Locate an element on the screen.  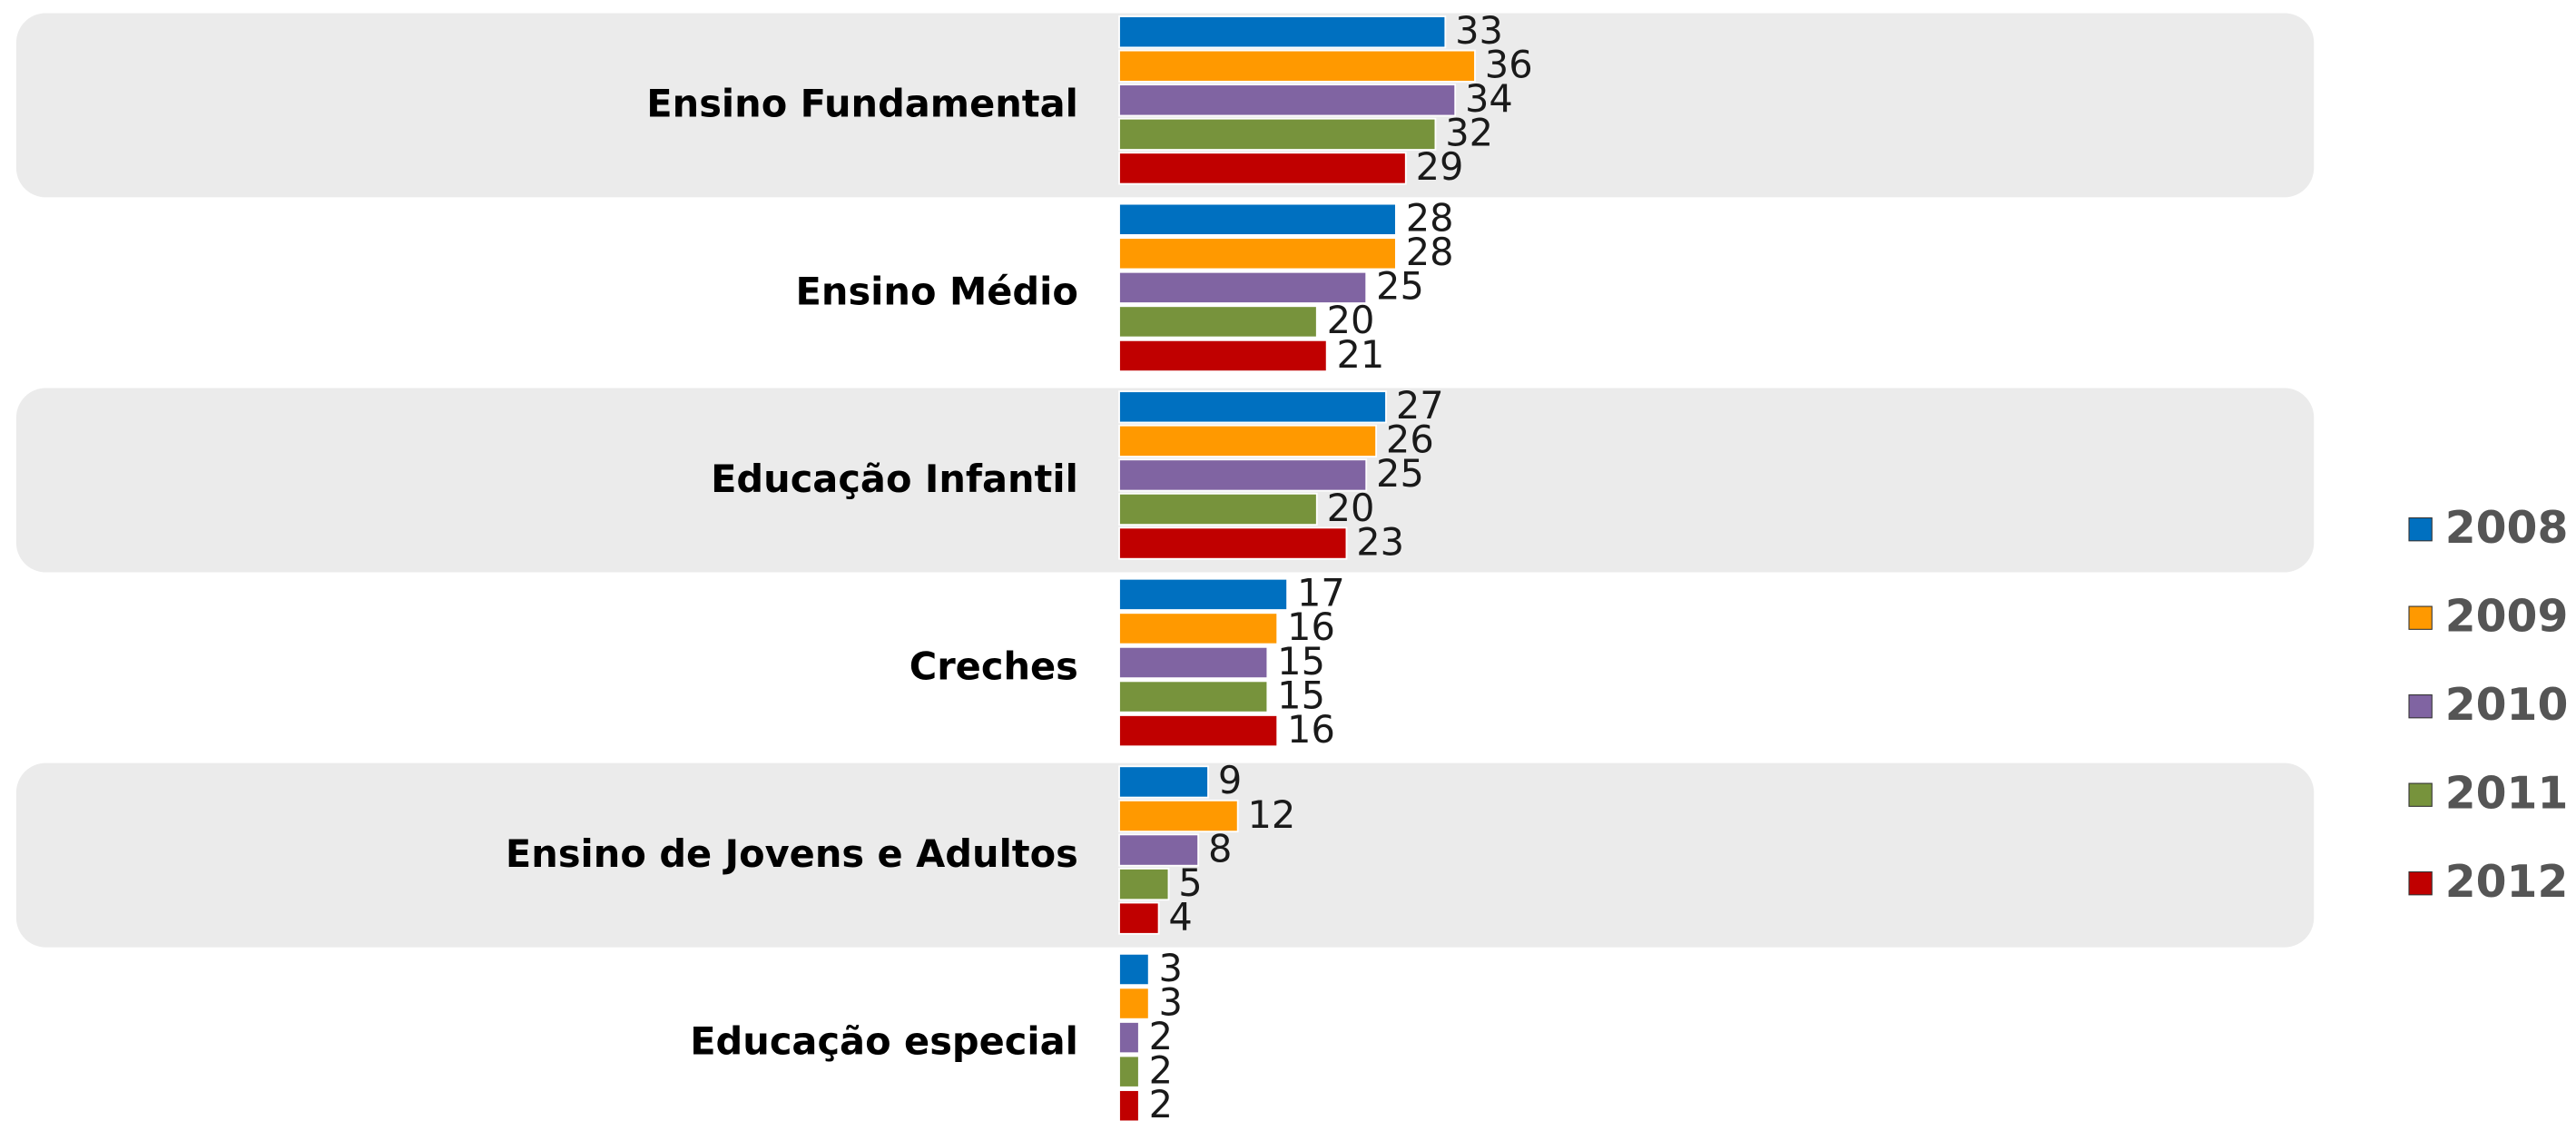
value-label: 27 is located at coordinates (1420, 405).